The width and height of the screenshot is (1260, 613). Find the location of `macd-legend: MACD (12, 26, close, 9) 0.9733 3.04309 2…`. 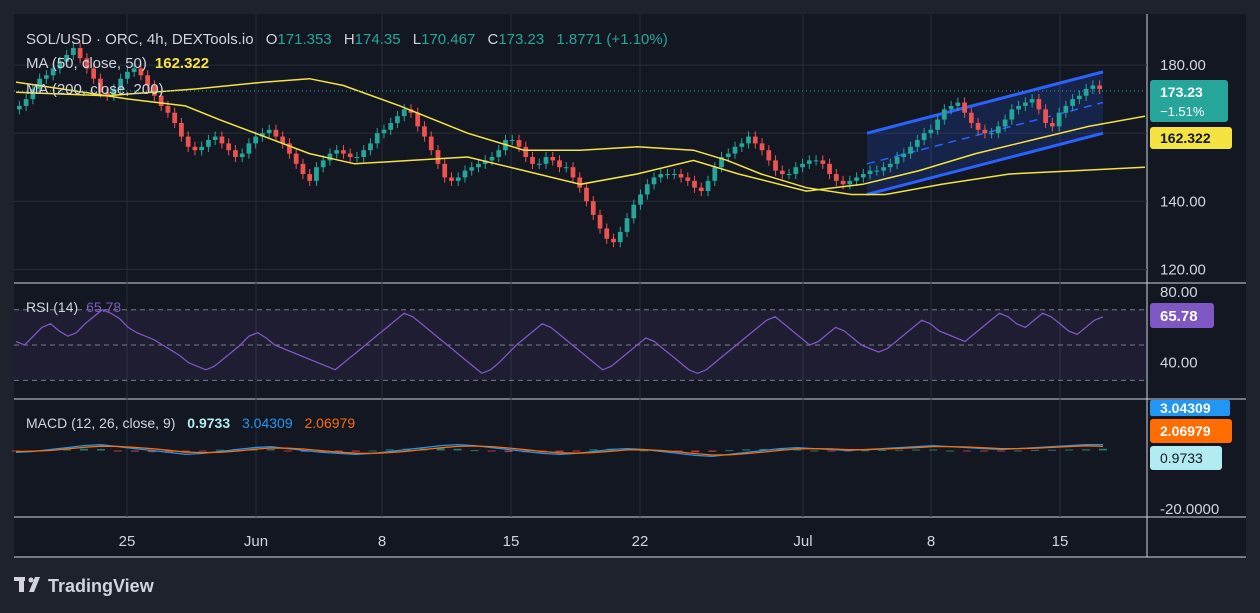

macd-legend: MACD (12, 26, close, 9) 0.9733 3.04309 2… is located at coordinates (190, 423).